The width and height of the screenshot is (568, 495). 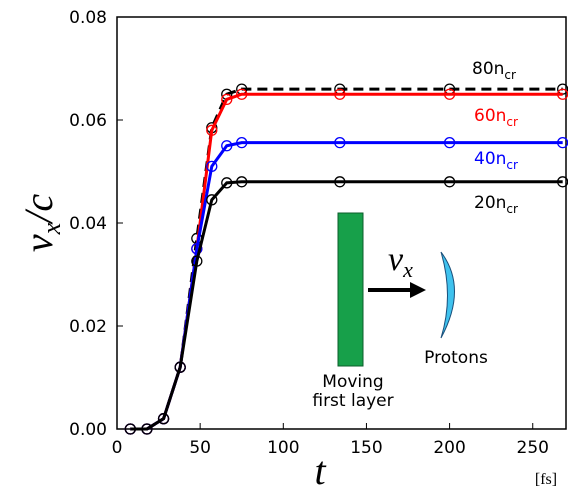 What do you see at coordinates (407, 269) in the screenshot?
I see `velocity-sub: x` at bounding box center [407, 269].